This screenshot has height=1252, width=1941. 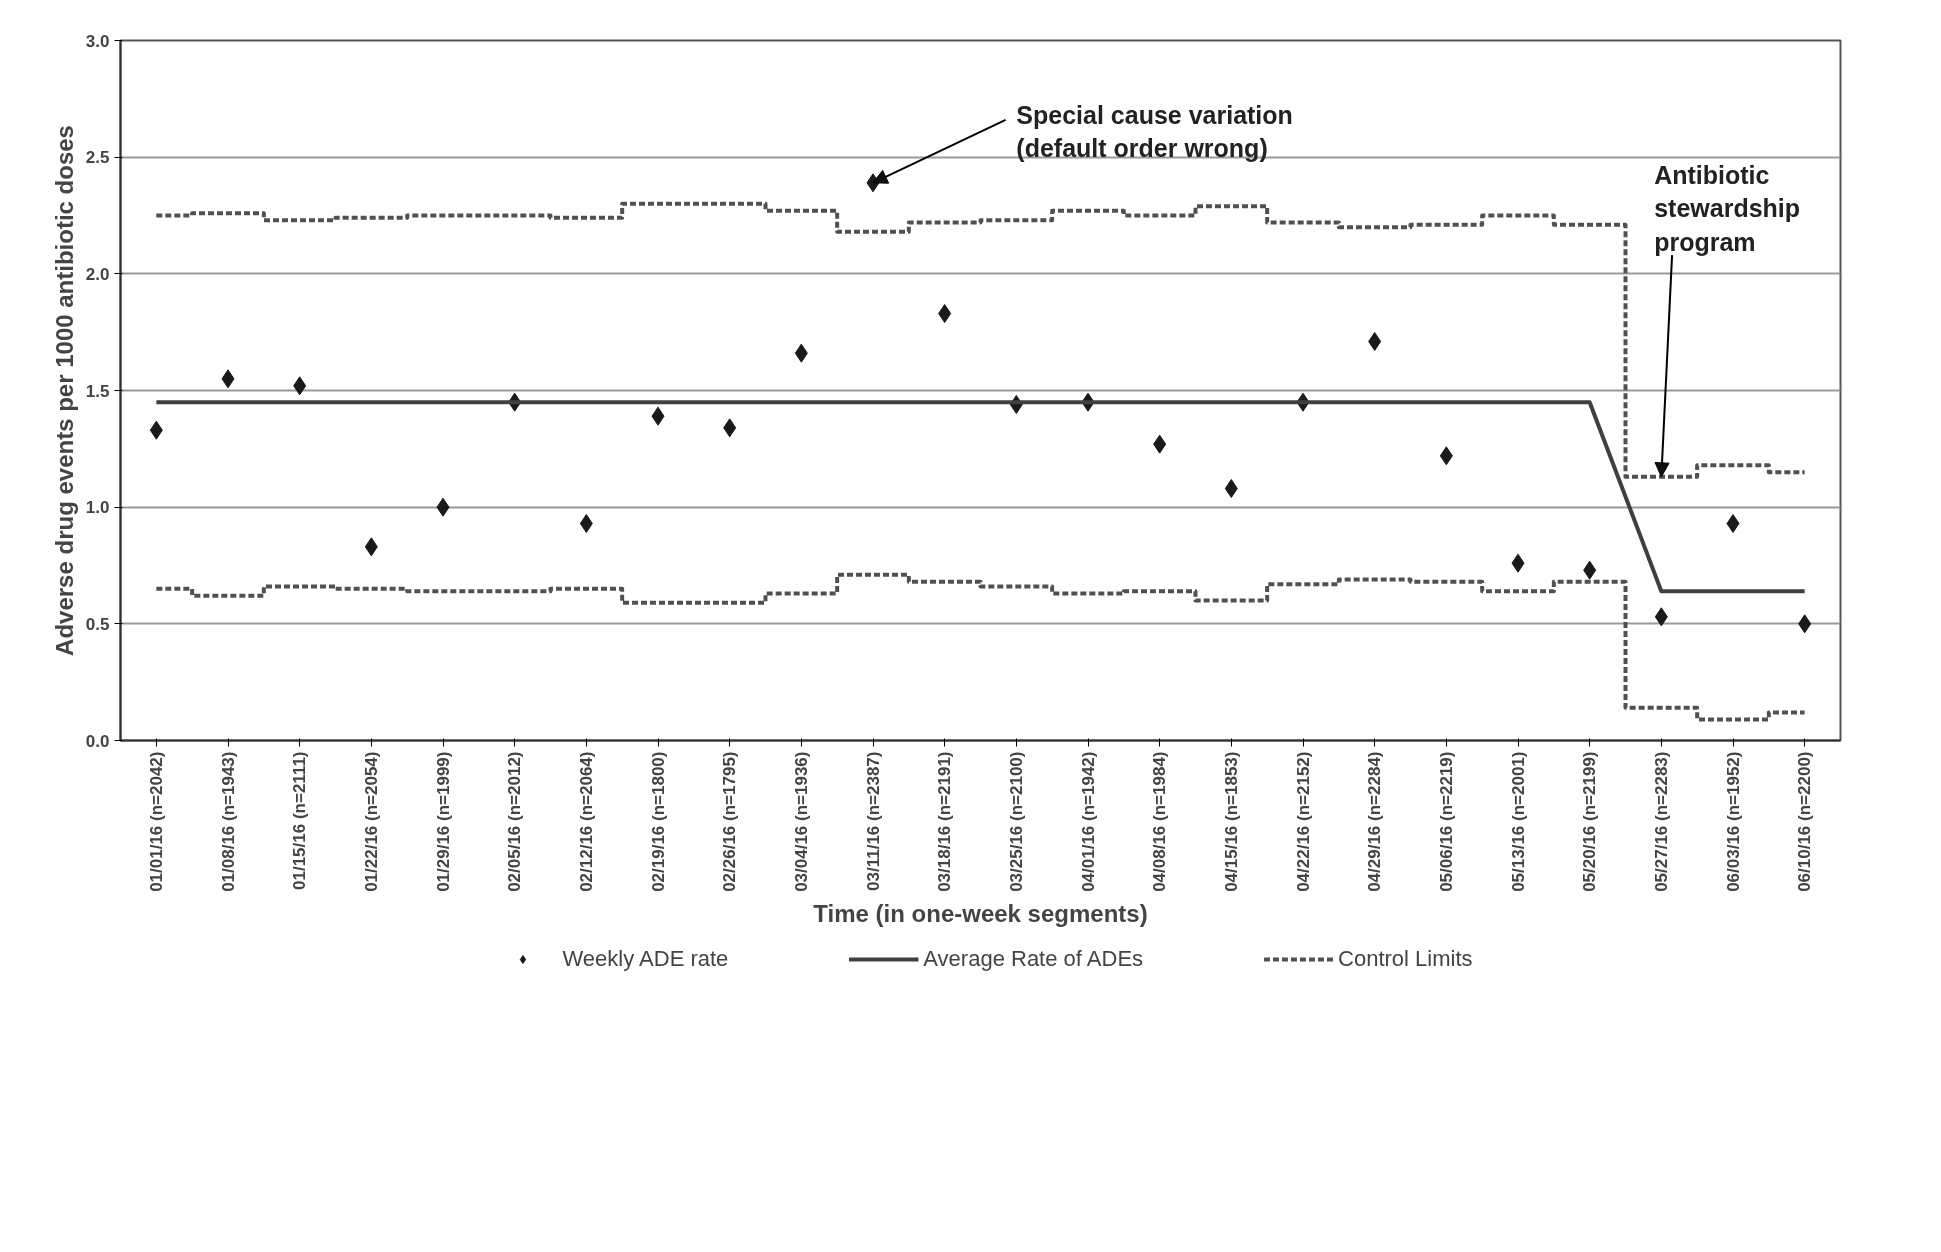 What do you see at coordinates (371, 821) in the screenshot?
I see `x-tick-label: 01/22/16 (n=2054)` at bounding box center [371, 821].